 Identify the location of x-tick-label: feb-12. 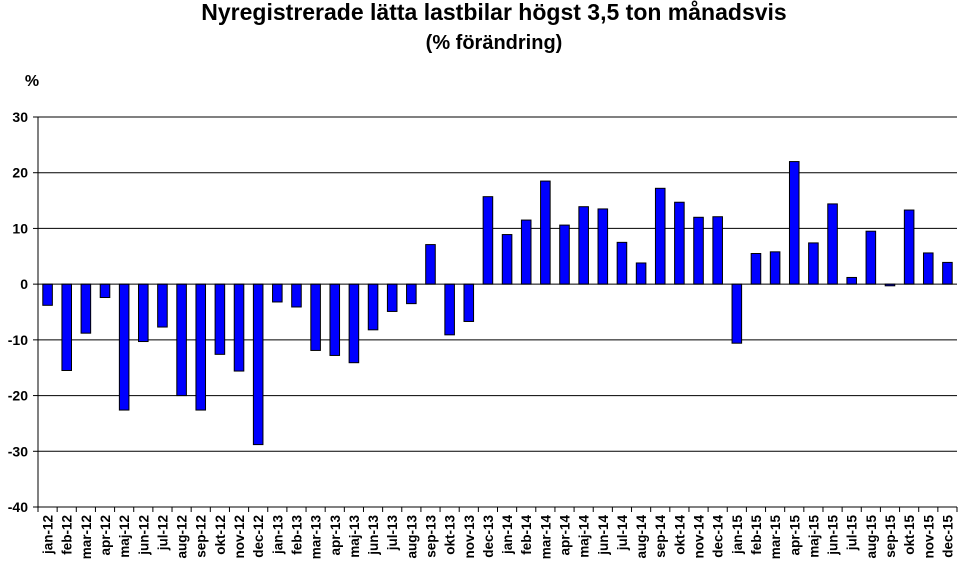
(67, 535).